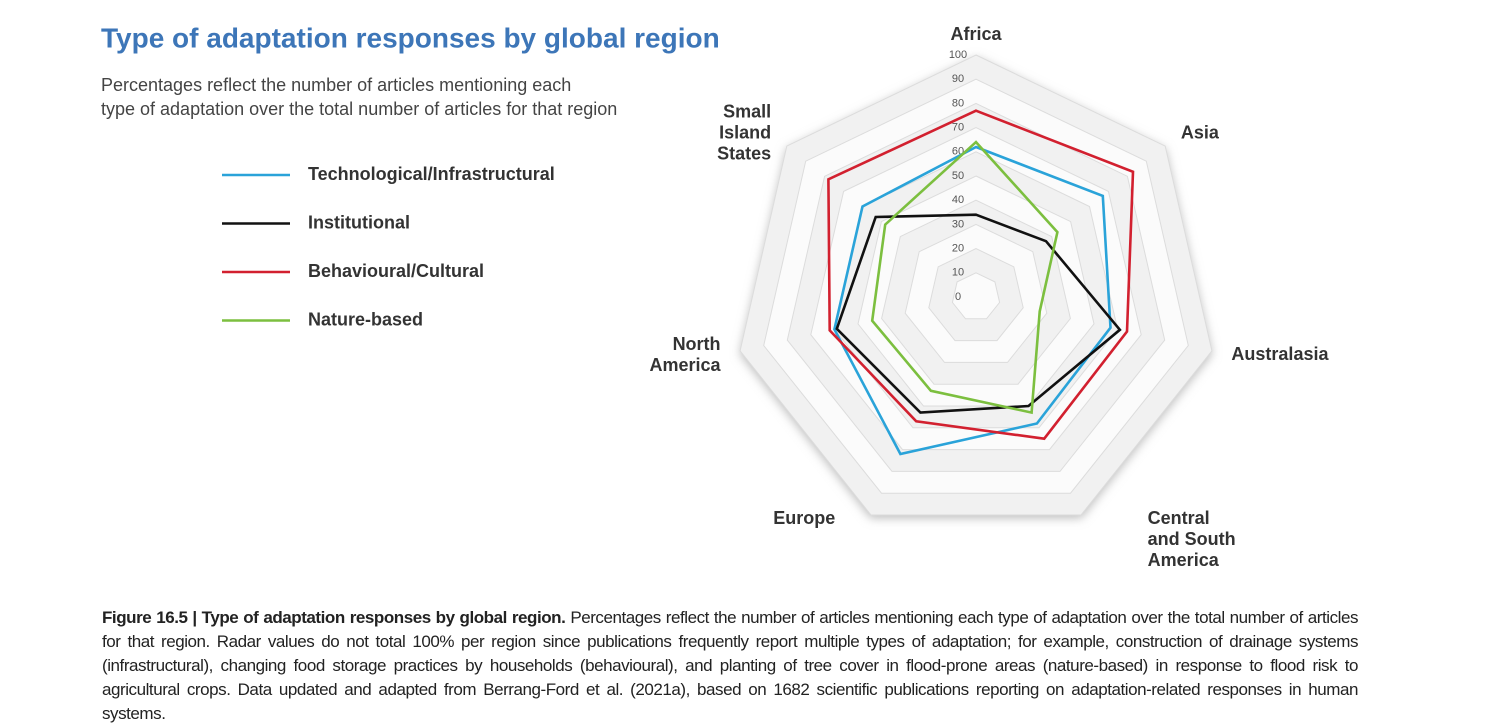  I want to click on legend-label: Institutional, so click(359, 222).